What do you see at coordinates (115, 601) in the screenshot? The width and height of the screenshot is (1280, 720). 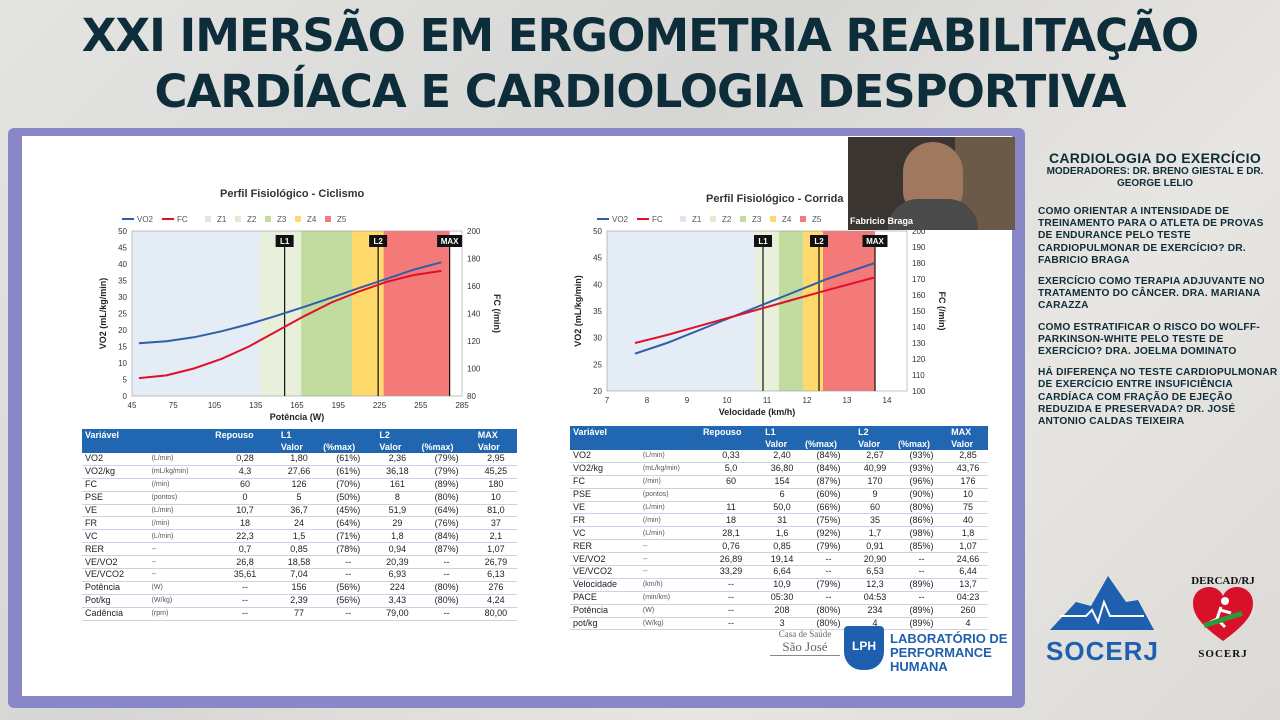 I see `table-cell: Pot/kg` at bounding box center [115, 601].